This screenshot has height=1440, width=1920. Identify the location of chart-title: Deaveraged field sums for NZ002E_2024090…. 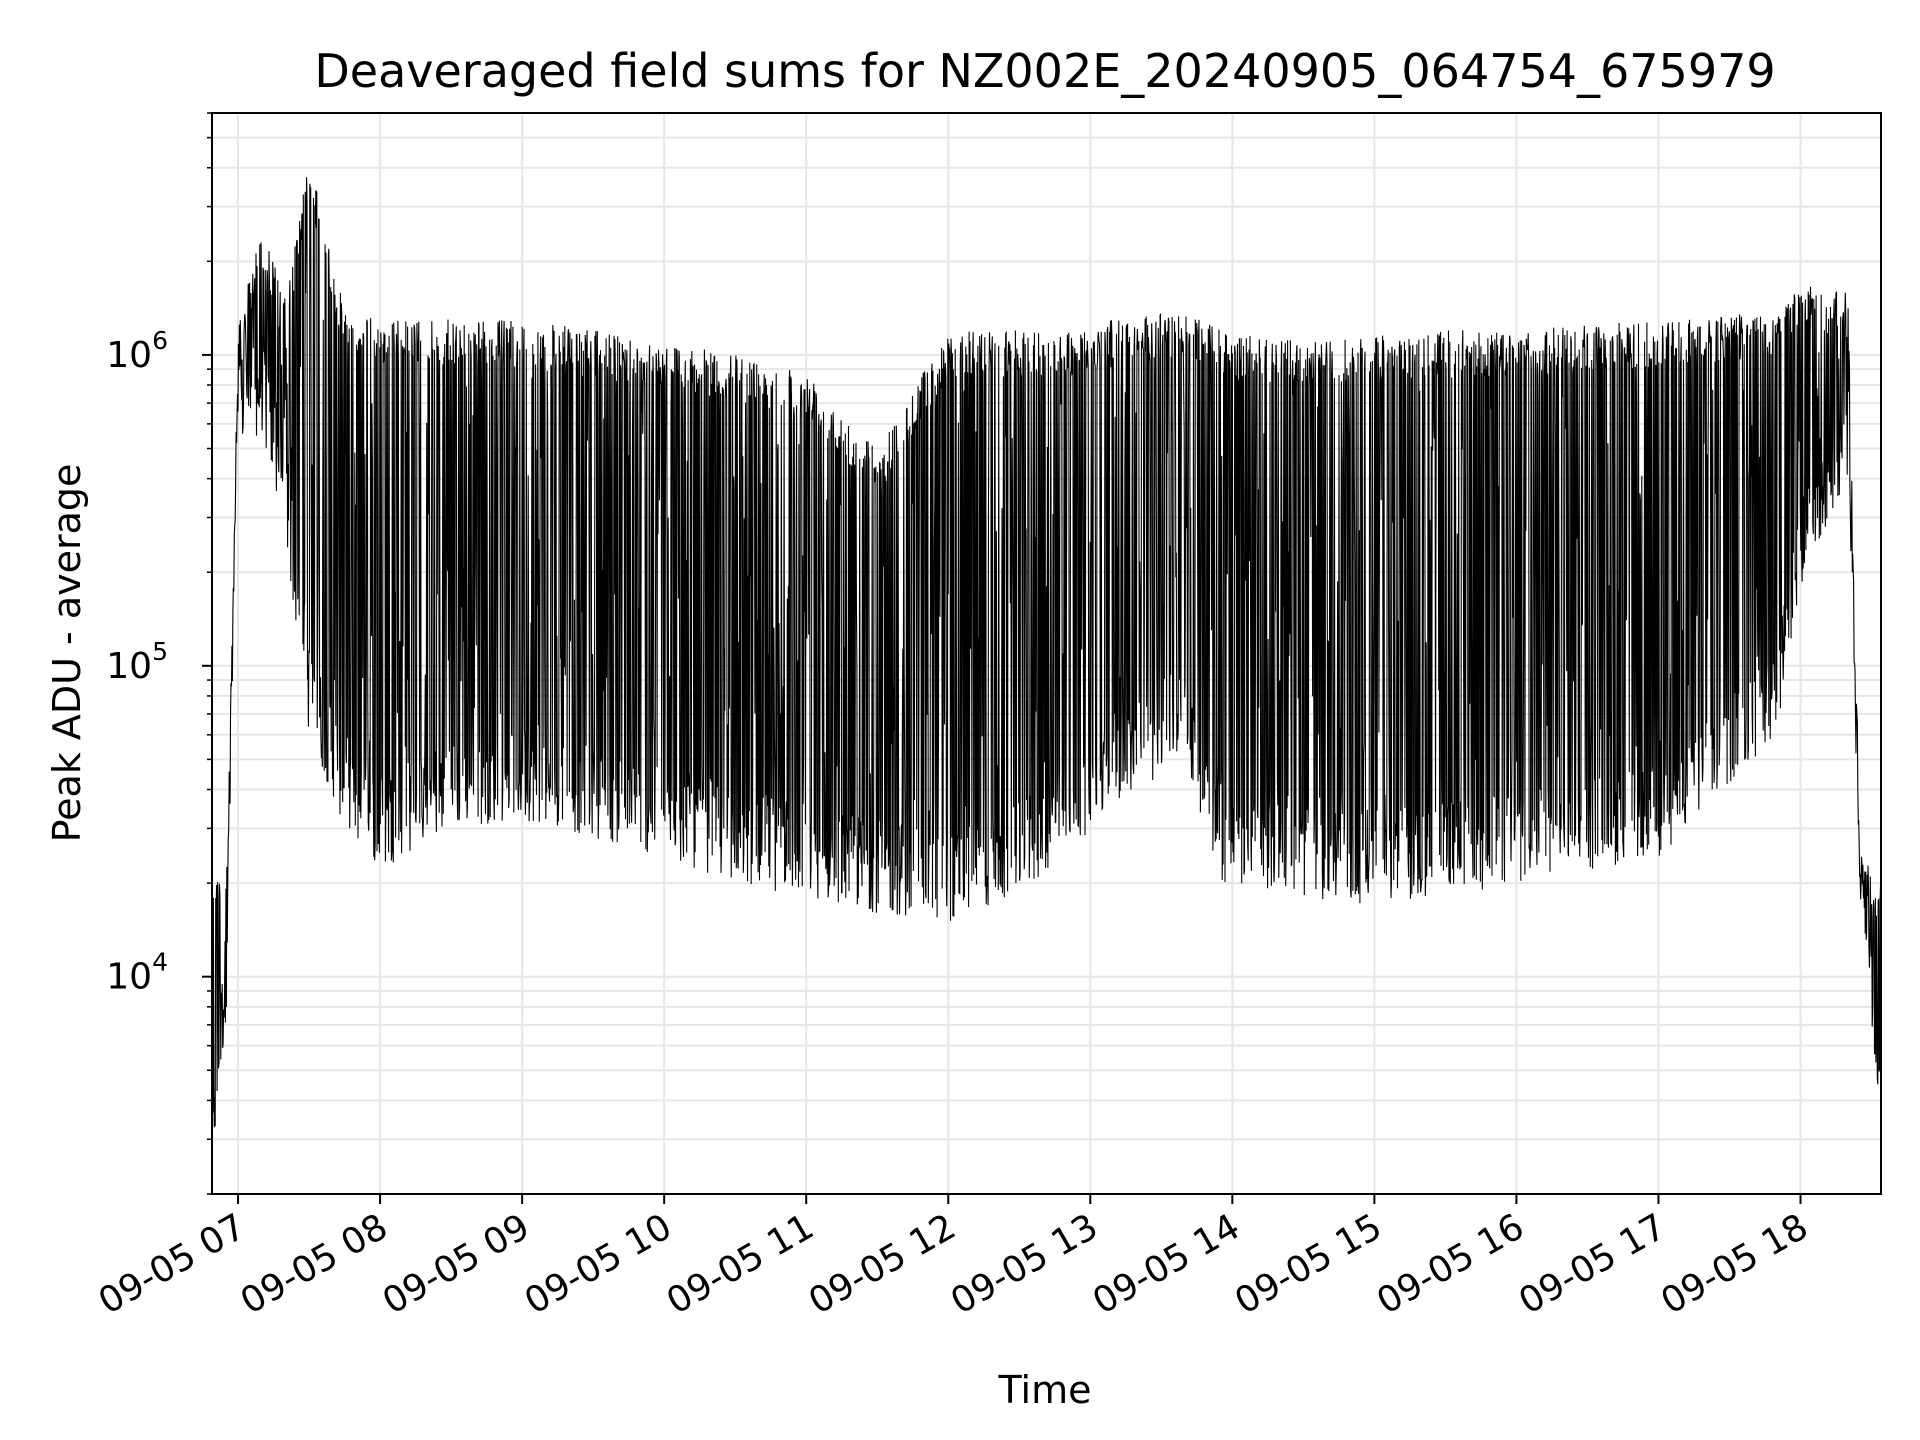
(1044, 71).